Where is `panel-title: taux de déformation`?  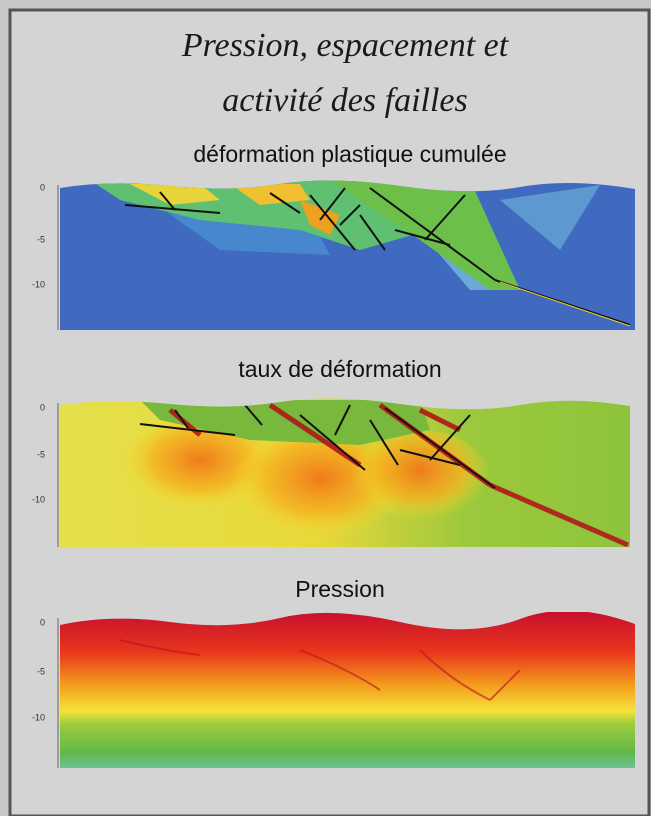
panel-title: taux de déformation is located at coordinates (339, 369).